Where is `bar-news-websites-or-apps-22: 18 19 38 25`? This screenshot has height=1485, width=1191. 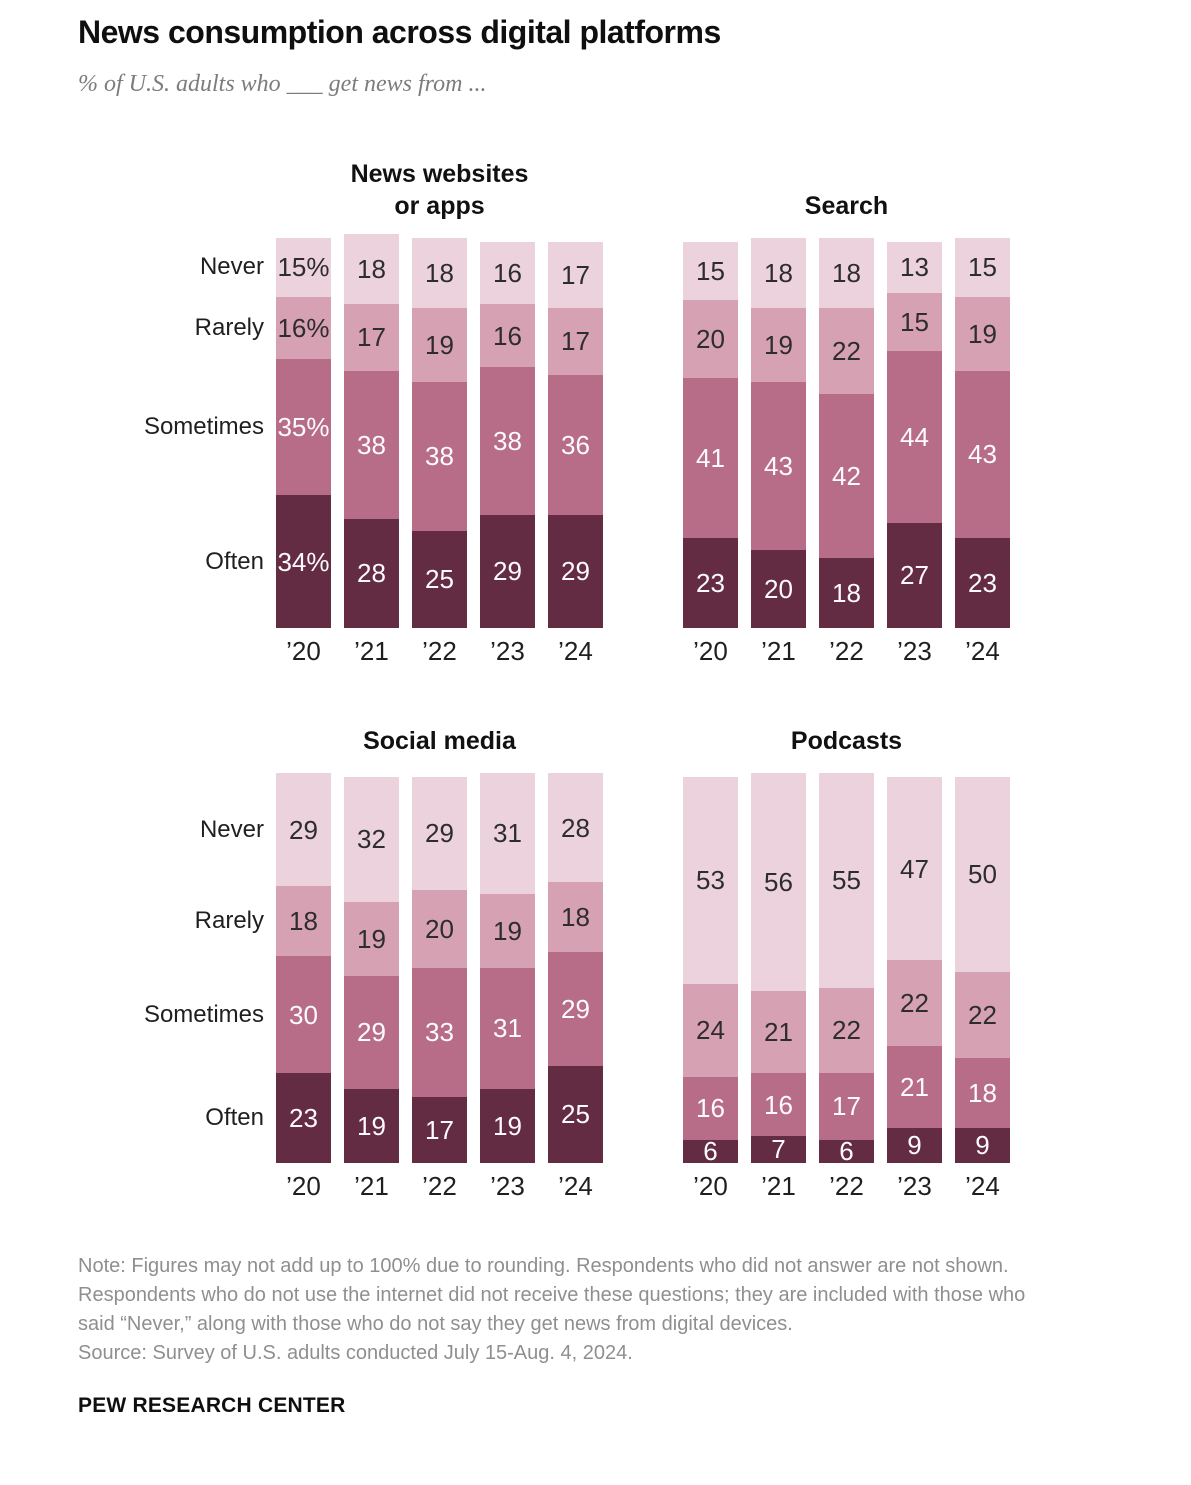 bar-news-websites-or-apps-22: 18 19 38 25 is located at coordinates (439, 433).